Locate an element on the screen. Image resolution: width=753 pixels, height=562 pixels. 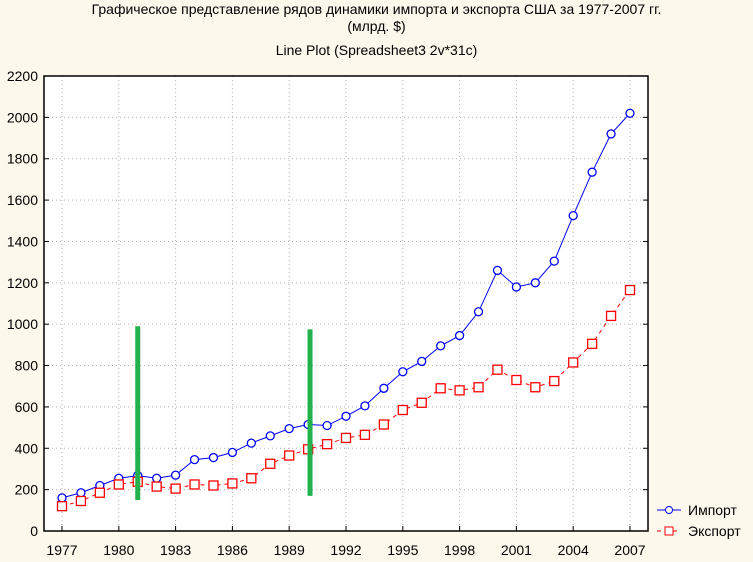
x-tick-label: 2001 is located at coordinates (516, 550).